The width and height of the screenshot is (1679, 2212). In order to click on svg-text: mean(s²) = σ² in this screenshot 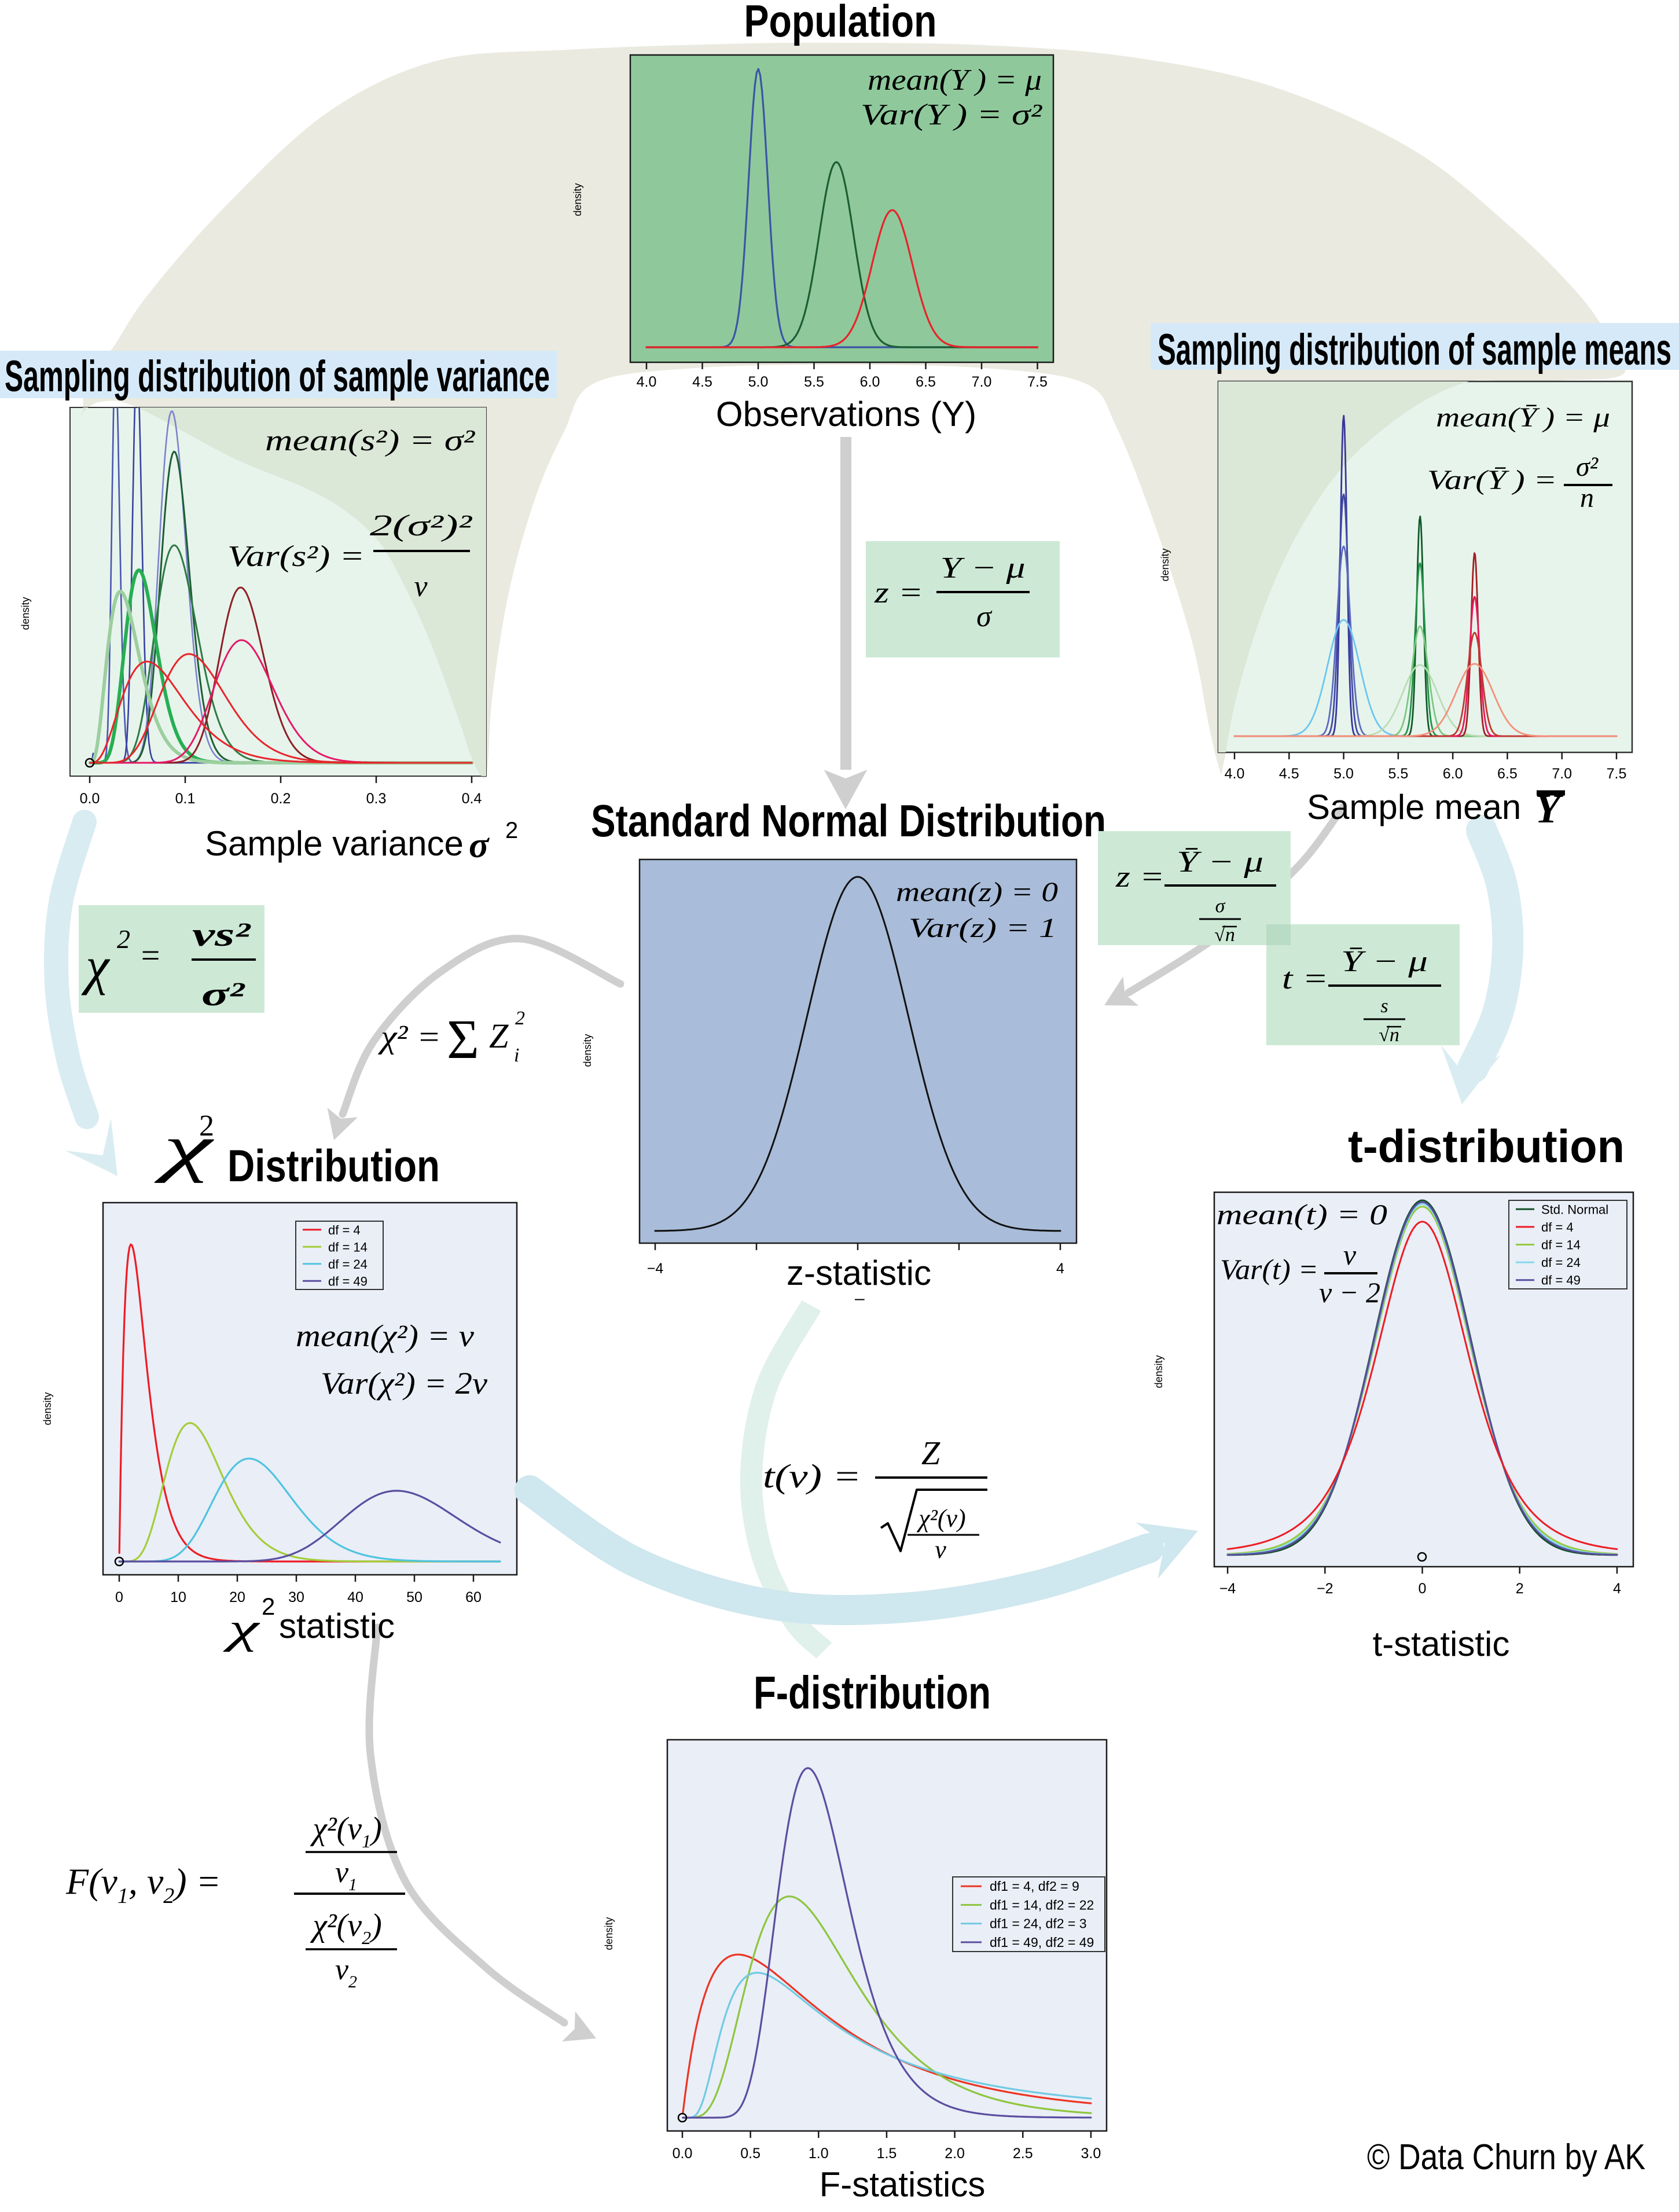, I will do `click(370, 441)`.